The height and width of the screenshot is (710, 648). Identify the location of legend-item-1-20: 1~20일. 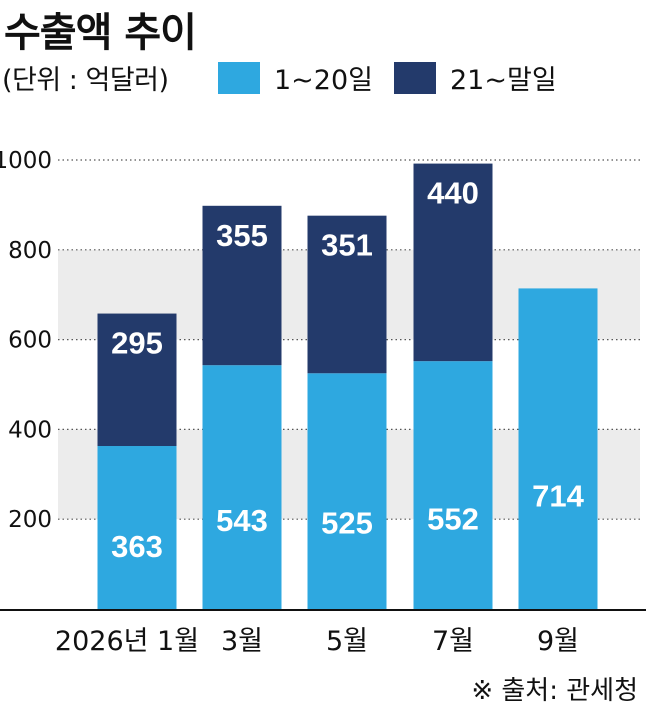
(295, 77).